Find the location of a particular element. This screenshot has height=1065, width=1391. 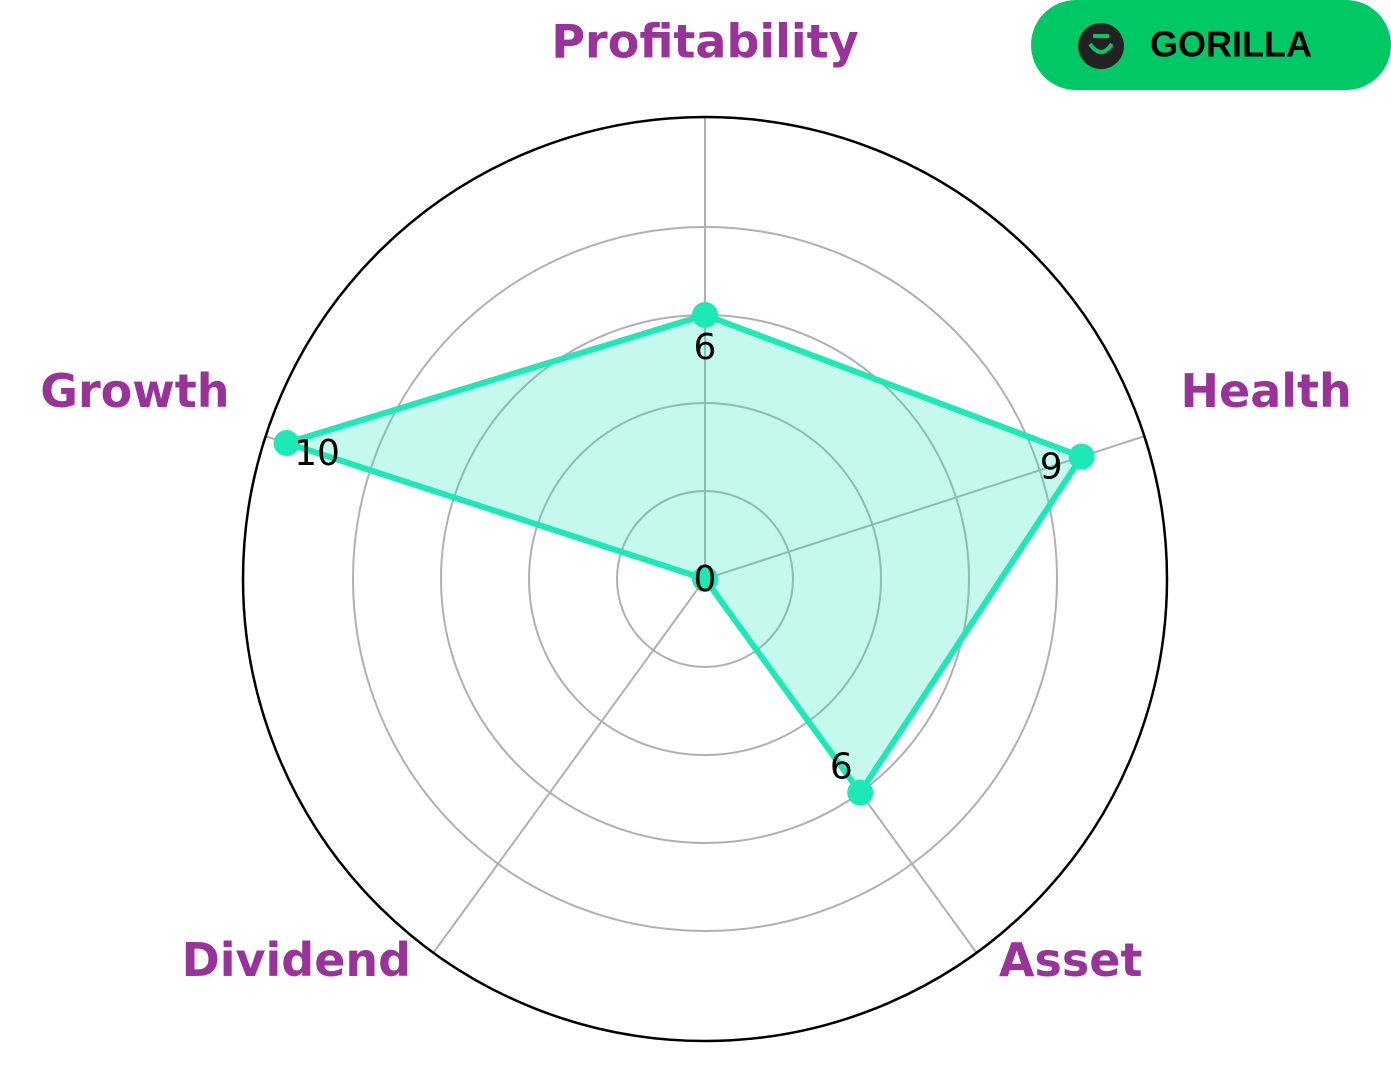

data-label: 0 is located at coordinates (705, 579).